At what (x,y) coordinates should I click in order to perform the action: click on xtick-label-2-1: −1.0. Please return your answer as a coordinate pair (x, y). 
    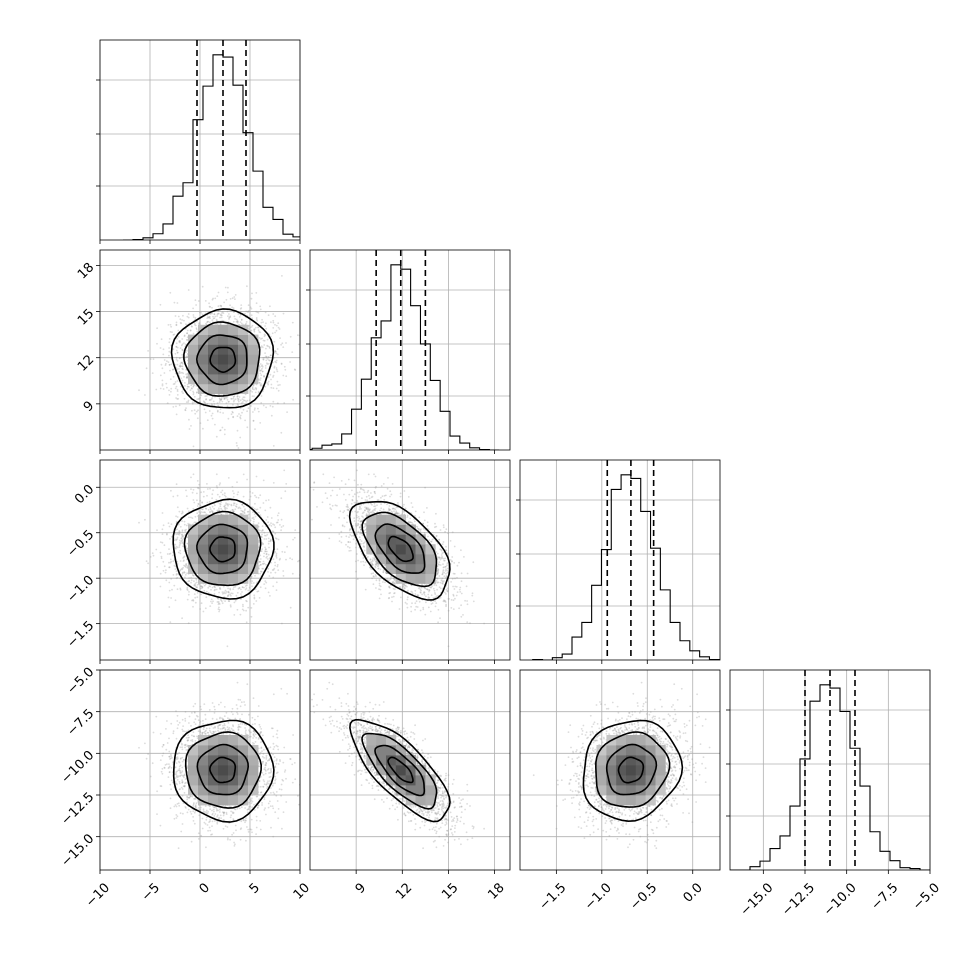
    Looking at the image, I should click on (598, 896).